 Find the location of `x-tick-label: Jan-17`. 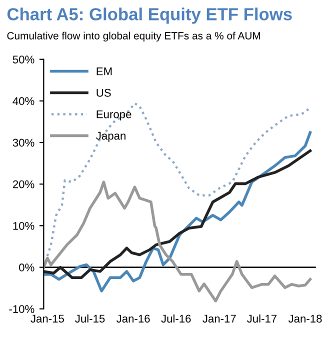

x-tick-label: Jan-17 is located at coordinates (219, 318).